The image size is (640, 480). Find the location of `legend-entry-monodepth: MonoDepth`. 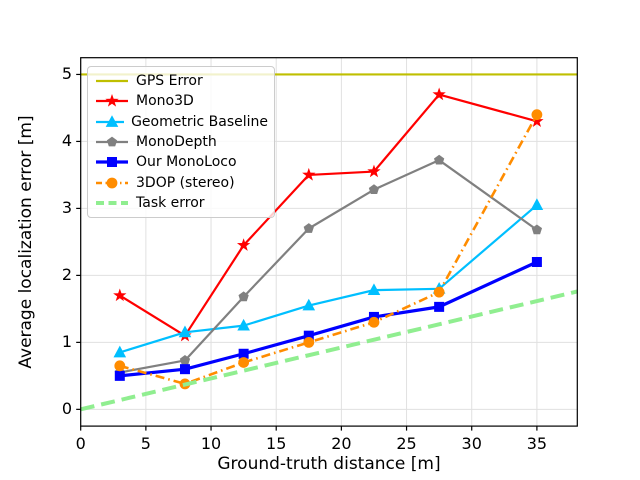

legend-entry-monodepth: MonoDepth is located at coordinates (181, 142).